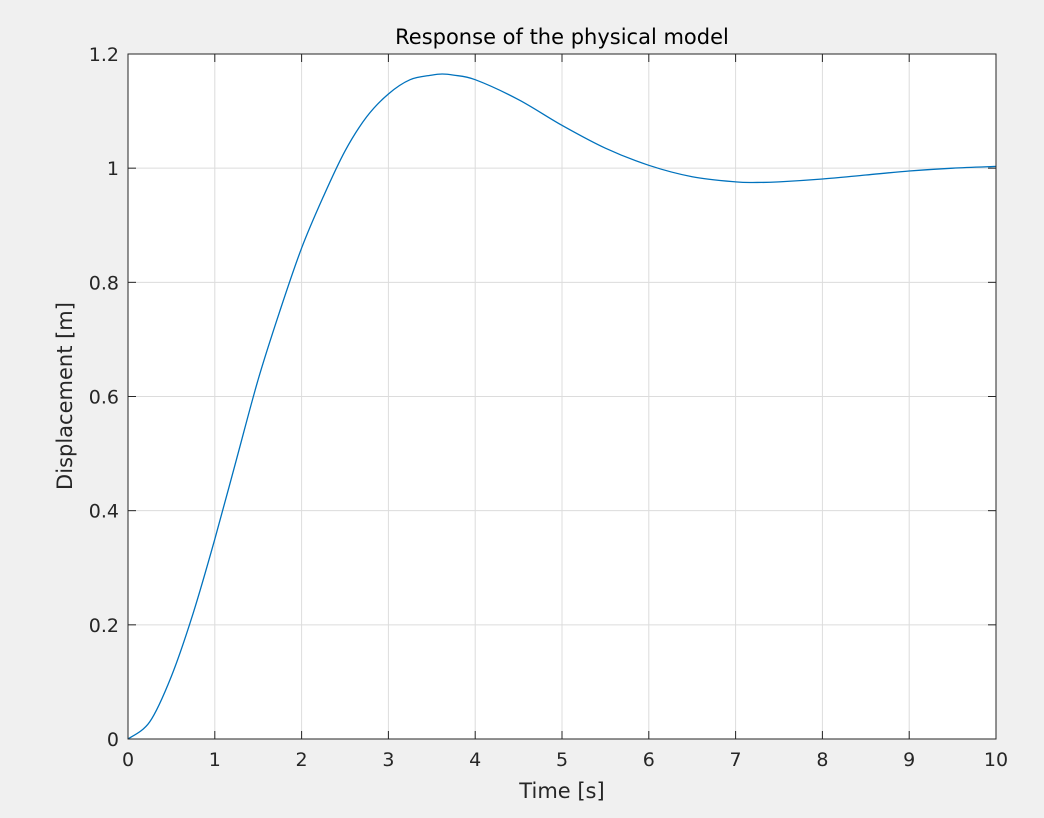 Image resolution: width=1044 pixels, height=818 pixels. What do you see at coordinates (215, 760) in the screenshot?
I see `x-tick-label: 1` at bounding box center [215, 760].